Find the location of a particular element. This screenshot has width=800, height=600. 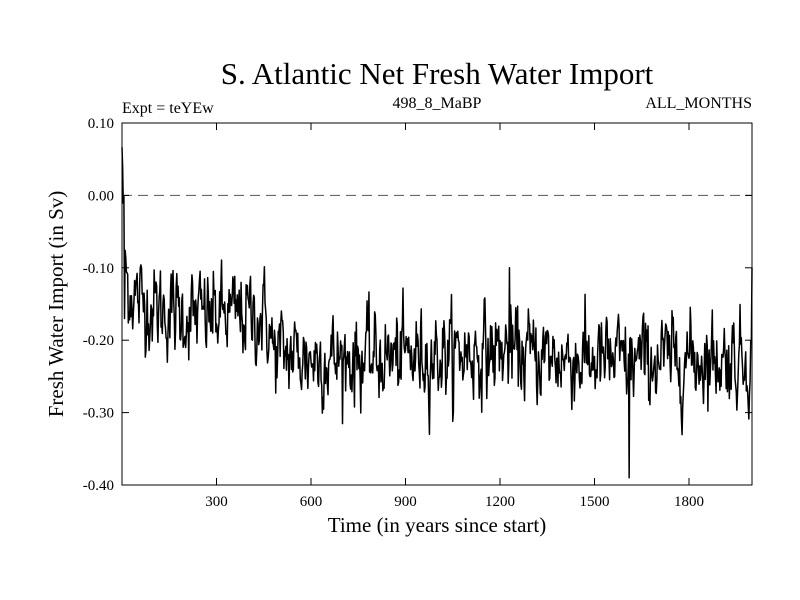

x-tick-label: 600 is located at coordinates (311, 502).